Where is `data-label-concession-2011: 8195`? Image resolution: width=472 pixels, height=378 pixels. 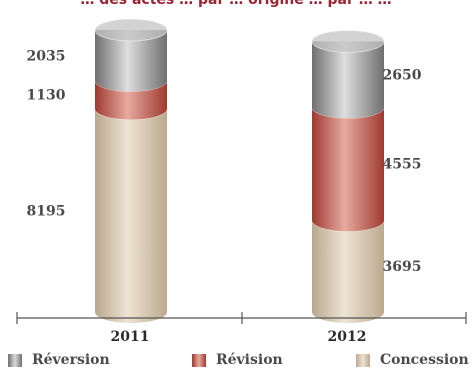
data-label-concession-2011: 8195 is located at coordinates (46, 211).